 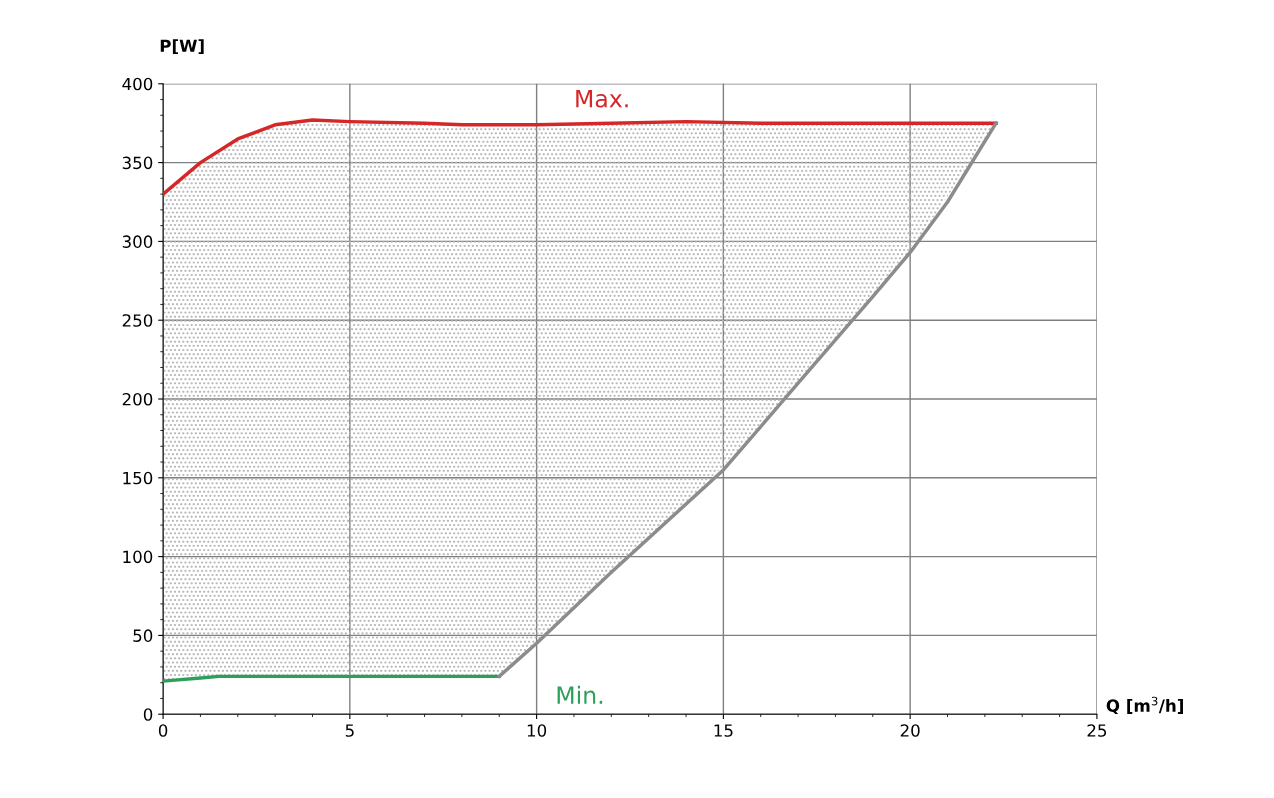 I want to click on y-tick-label: 200, so click(x=137, y=399).